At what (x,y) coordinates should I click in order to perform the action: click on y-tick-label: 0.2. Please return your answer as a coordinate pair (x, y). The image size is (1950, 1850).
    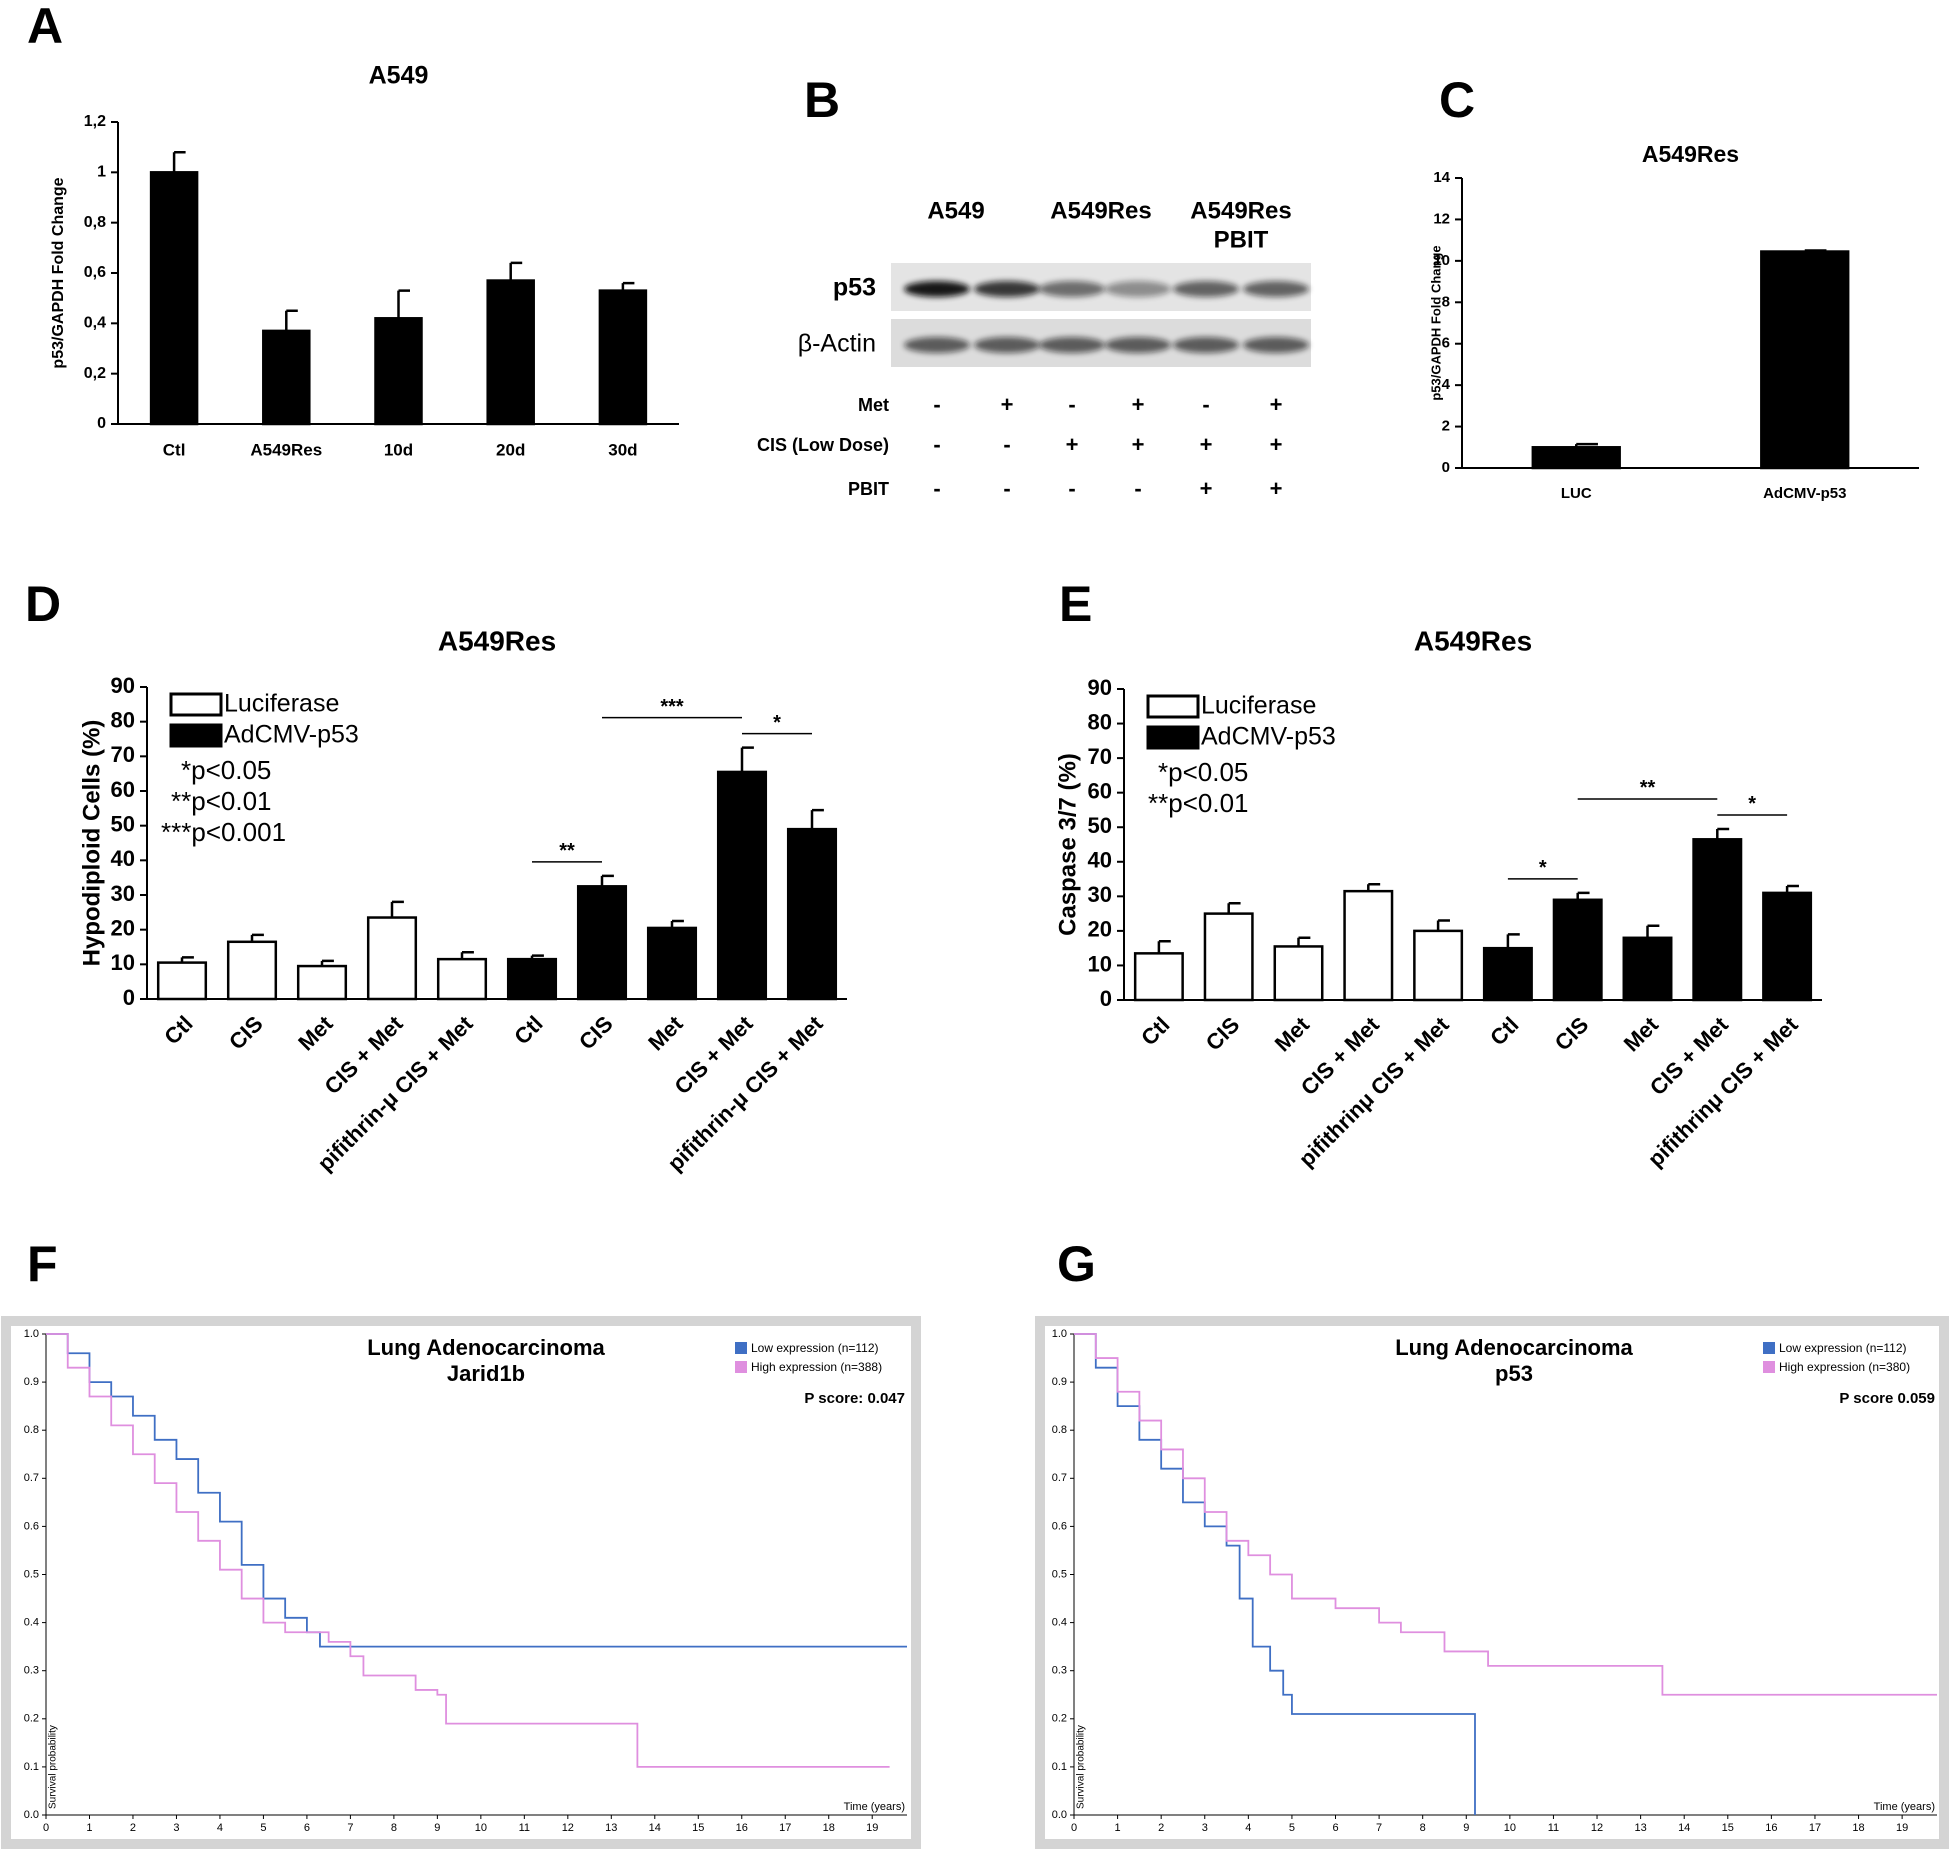
    Looking at the image, I should click on (31, 1719).